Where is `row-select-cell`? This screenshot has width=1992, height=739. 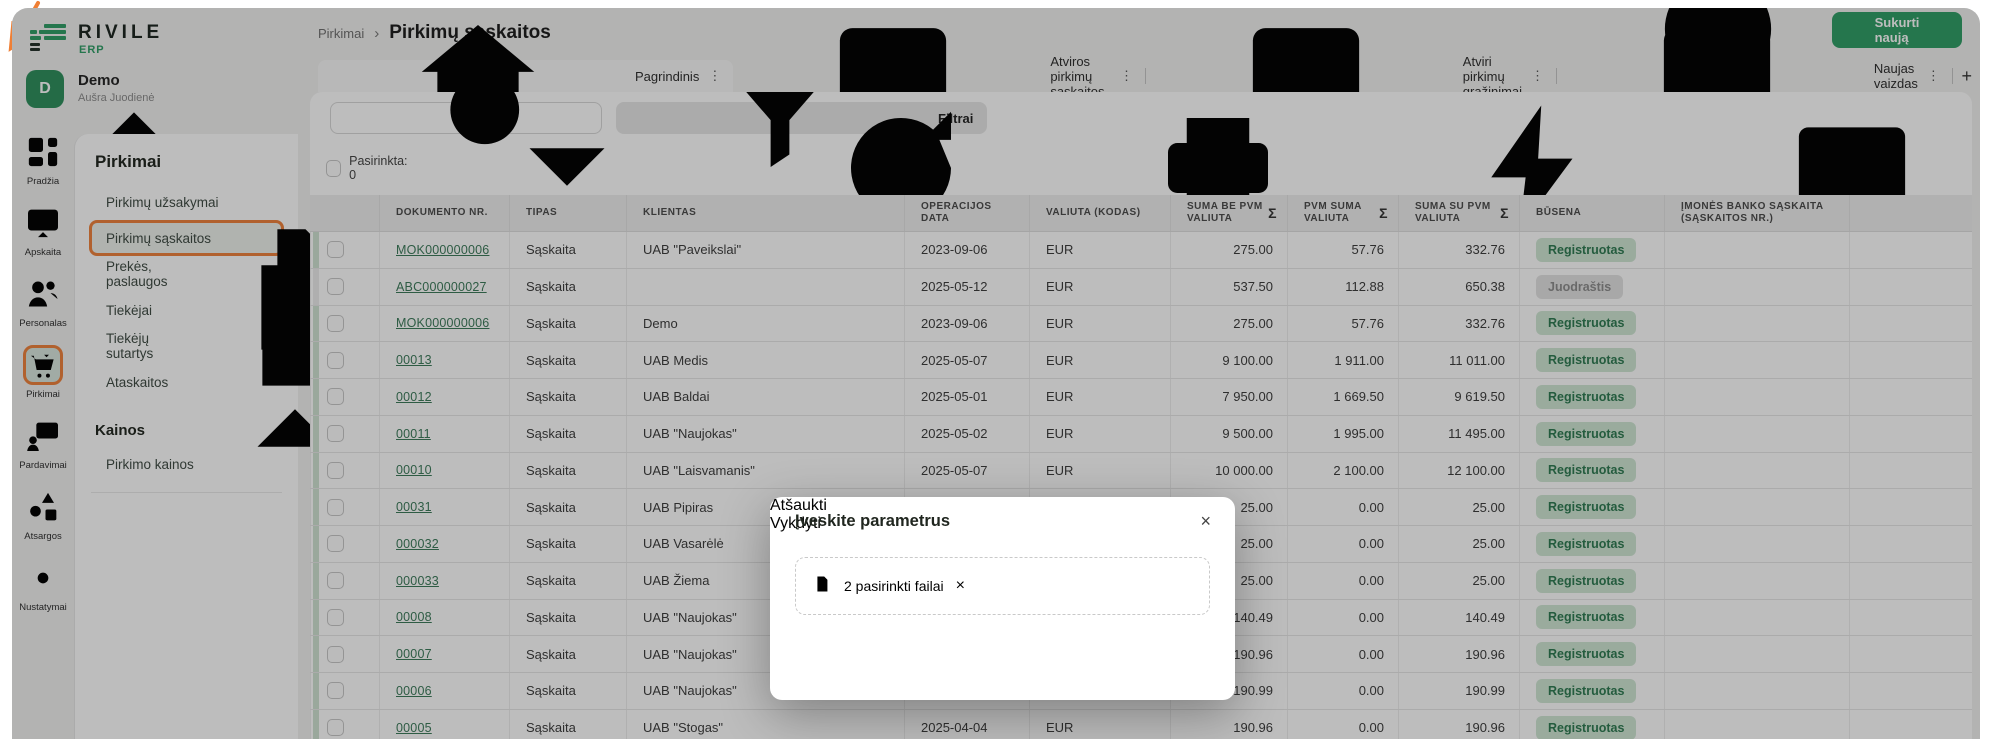 row-select-cell is located at coordinates (344, 250).